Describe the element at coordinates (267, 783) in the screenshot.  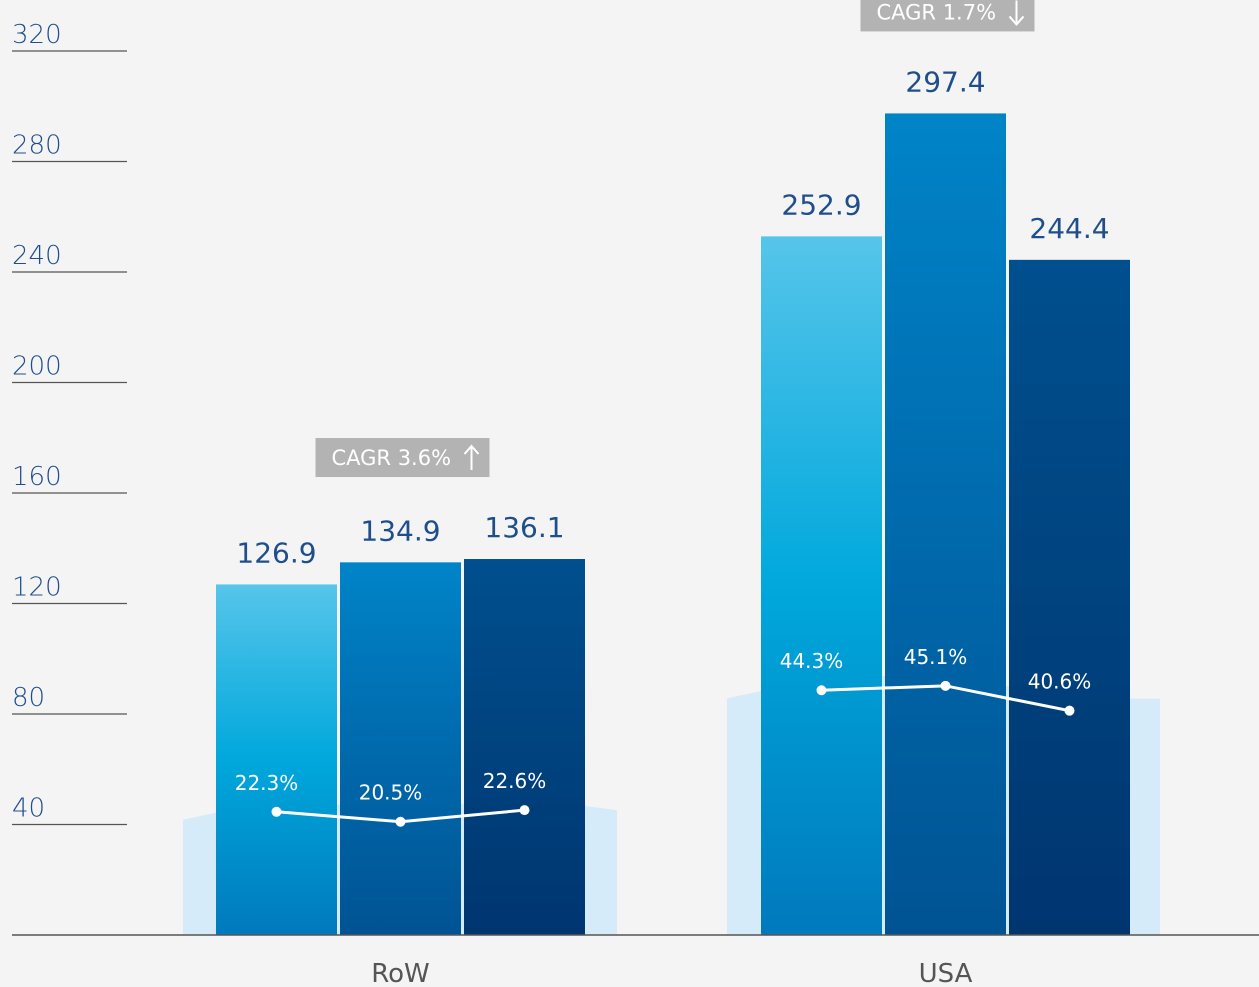
I see `share-percent-label: 22.3%` at that location.